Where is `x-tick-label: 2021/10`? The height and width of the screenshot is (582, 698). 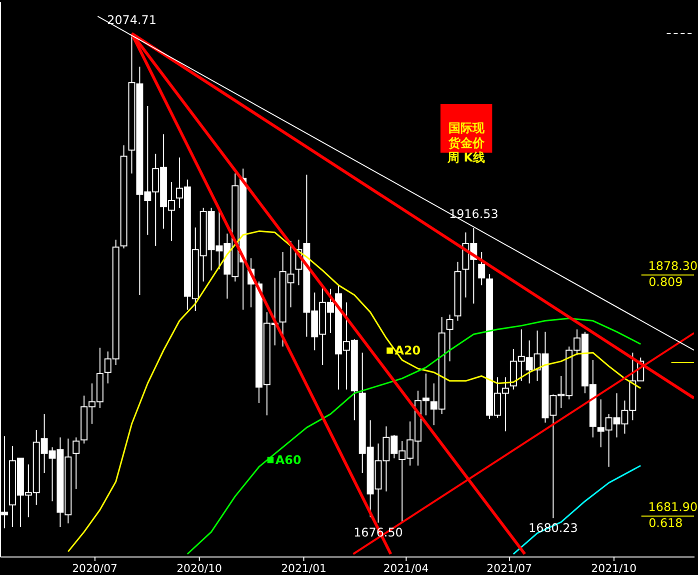
x-tick-label: 2021/10 is located at coordinates (614, 568).